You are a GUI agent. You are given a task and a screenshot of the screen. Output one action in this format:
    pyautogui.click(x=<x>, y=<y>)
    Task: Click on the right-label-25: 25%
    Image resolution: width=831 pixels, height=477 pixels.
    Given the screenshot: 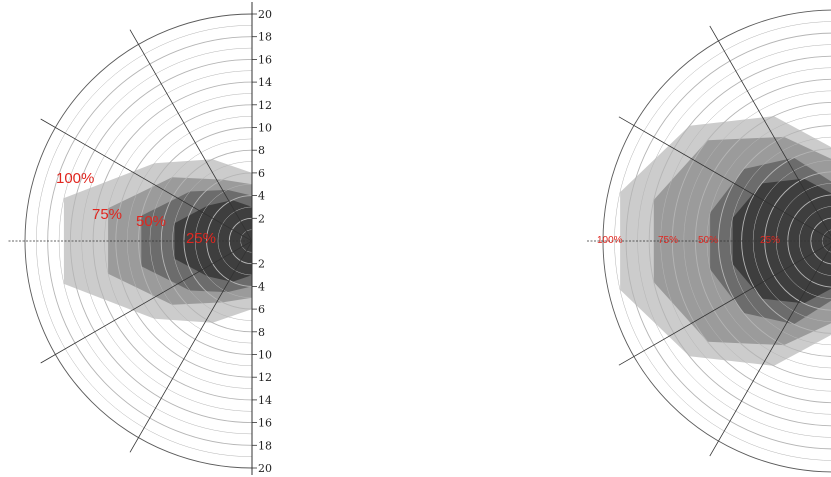 What is the action you would take?
    pyautogui.click(x=770, y=240)
    